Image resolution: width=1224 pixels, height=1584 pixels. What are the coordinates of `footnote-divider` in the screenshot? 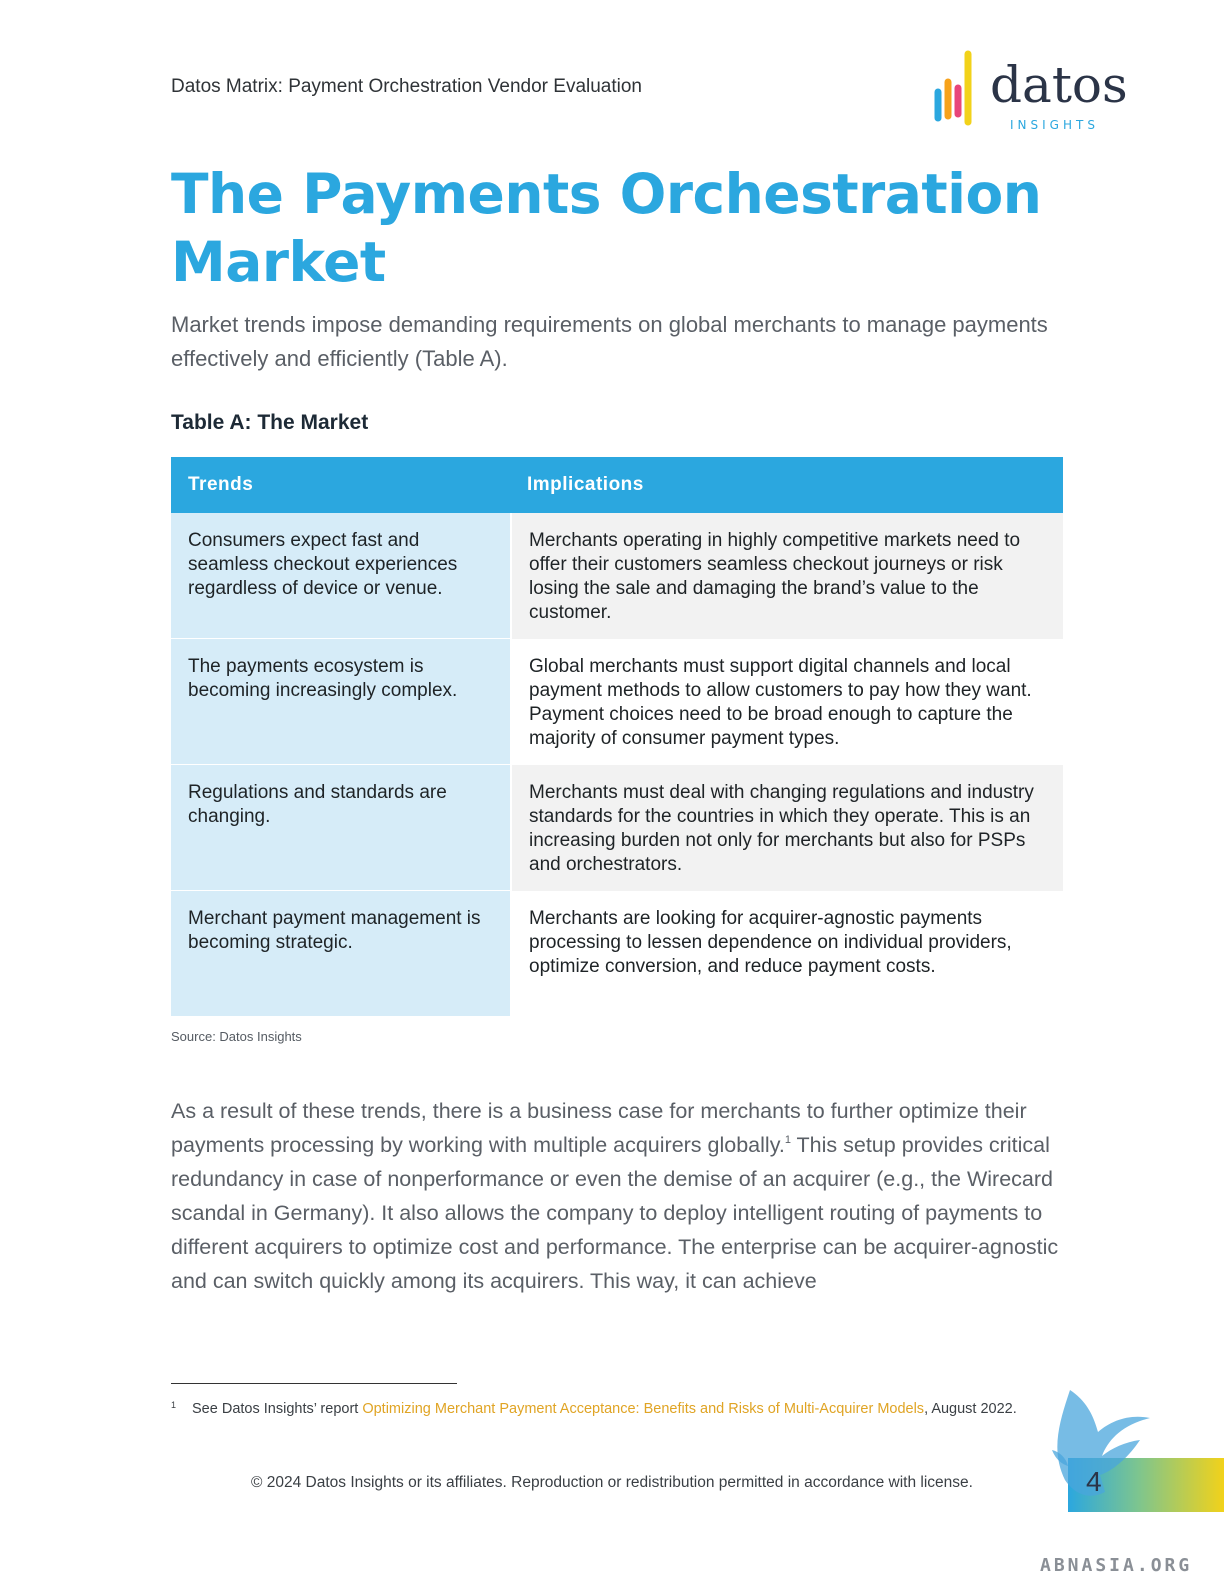 It's located at (314, 1383).